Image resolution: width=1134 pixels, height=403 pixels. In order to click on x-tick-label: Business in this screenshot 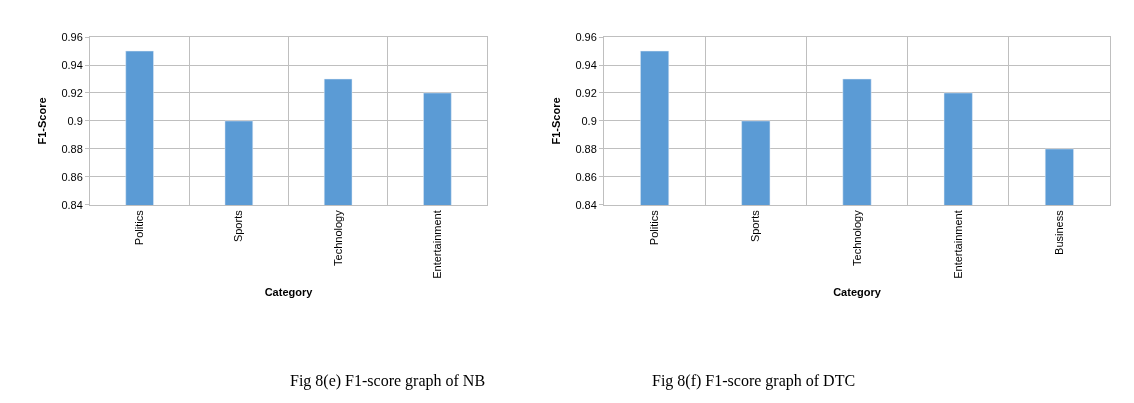, I will do `click(1058, 232)`.